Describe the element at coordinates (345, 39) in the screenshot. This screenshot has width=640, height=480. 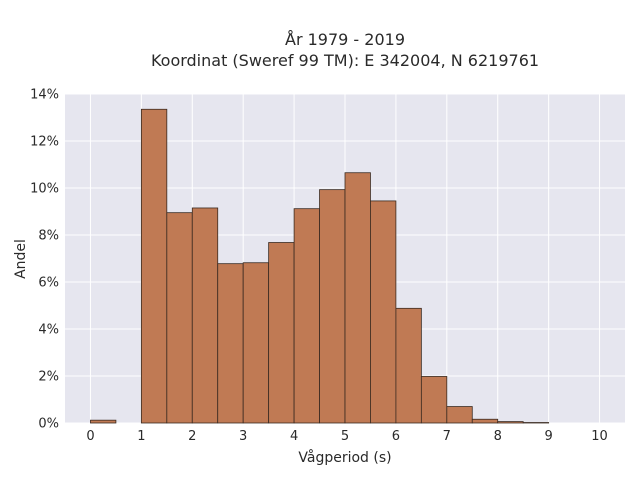
I see `chart-title-line1: År 1979 - 2019` at that location.